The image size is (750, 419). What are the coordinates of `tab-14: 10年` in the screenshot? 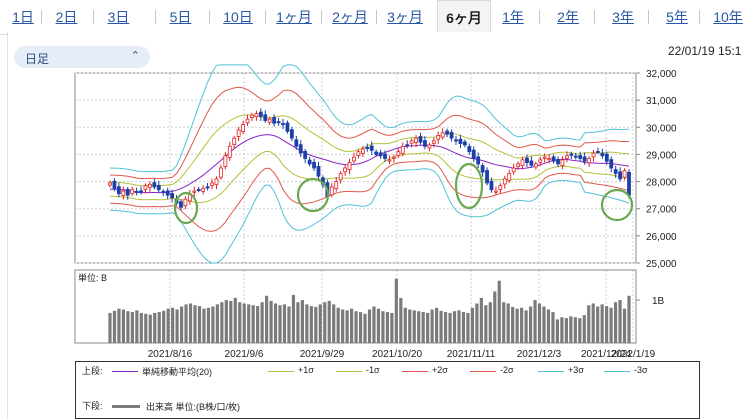 It's located at (728, 17).